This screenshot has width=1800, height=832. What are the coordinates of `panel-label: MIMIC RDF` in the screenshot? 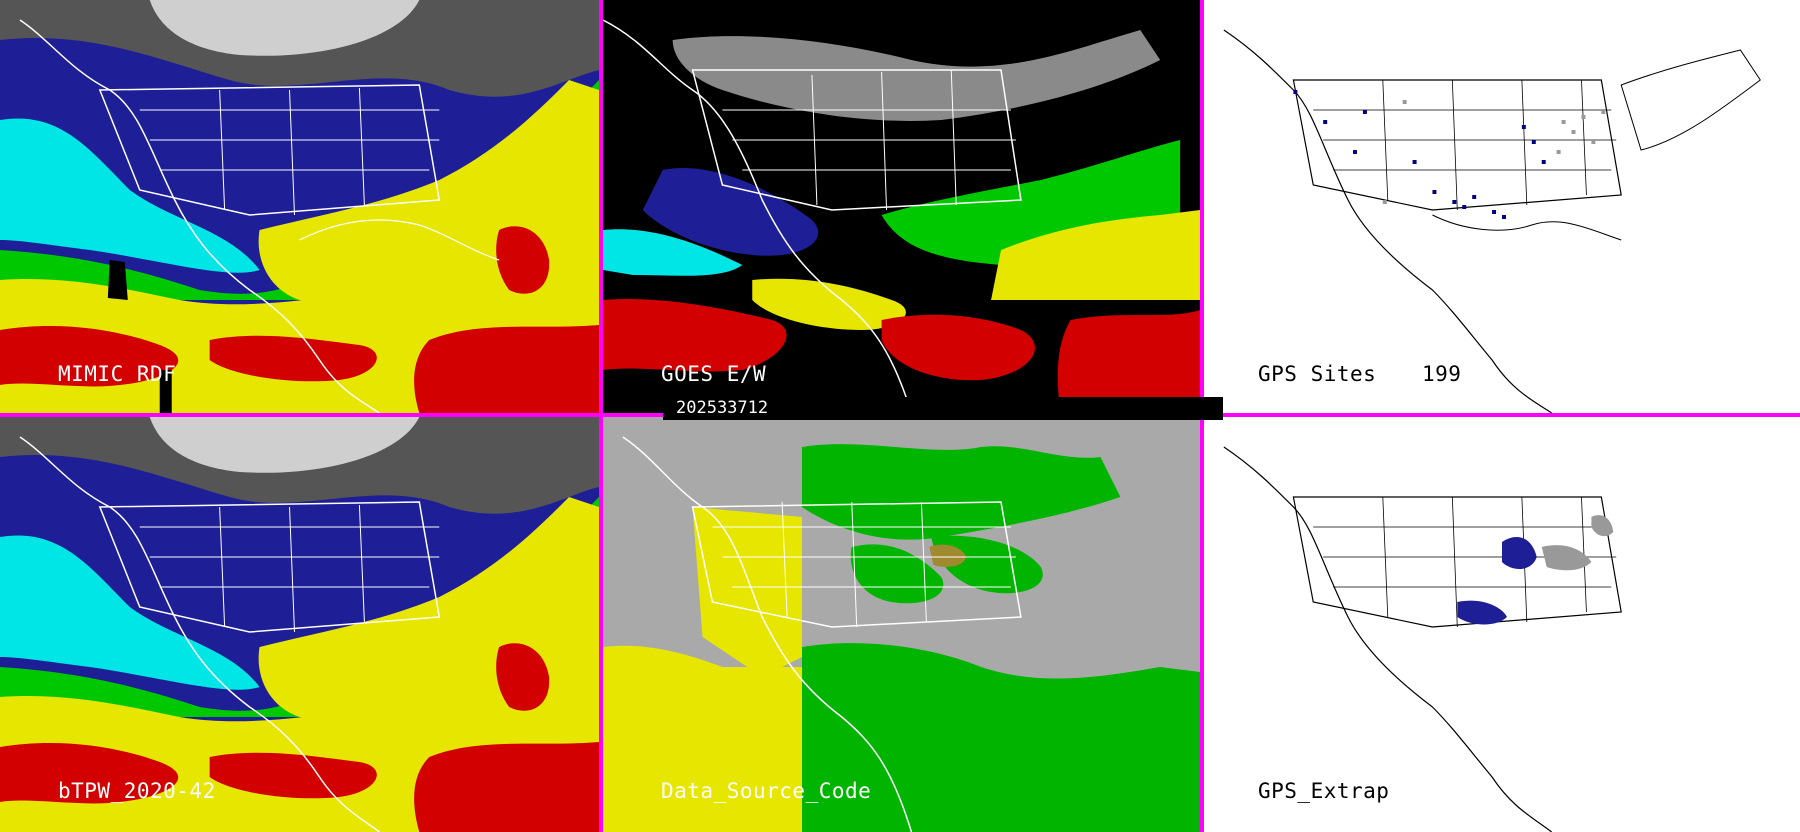 It's located at (117, 374).